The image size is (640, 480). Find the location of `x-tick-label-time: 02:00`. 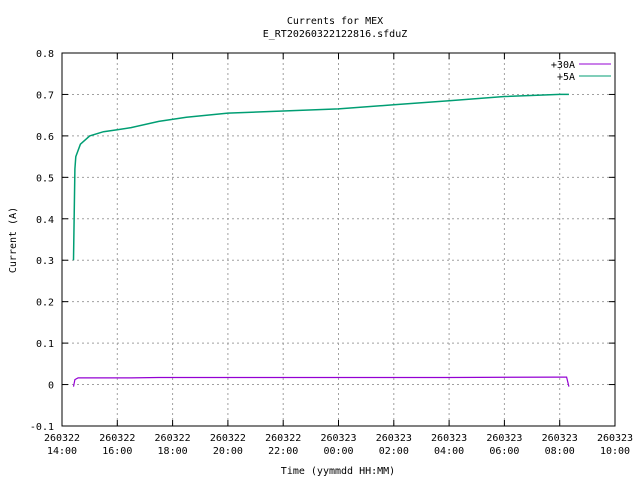

x-tick-label-time: 02:00 is located at coordinates (394, 451).